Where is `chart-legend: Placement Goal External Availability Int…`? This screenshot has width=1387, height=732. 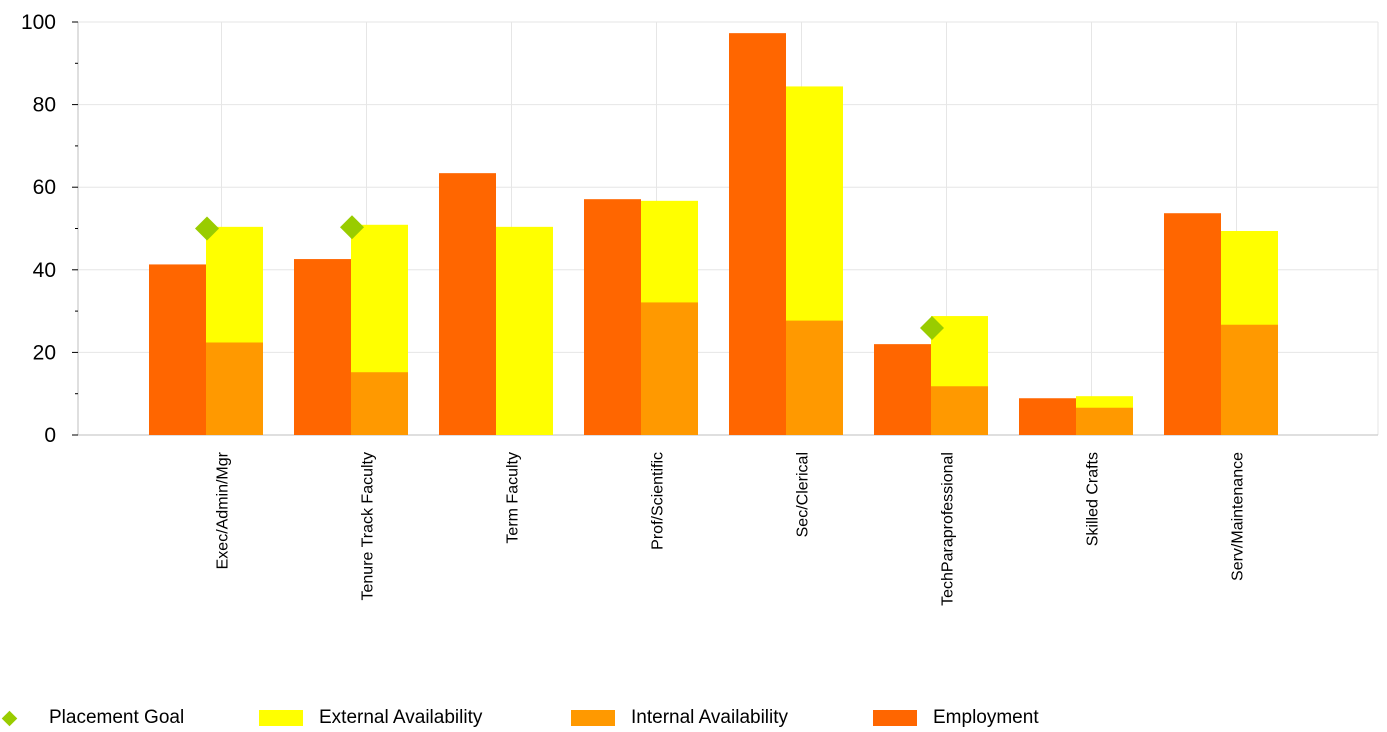
chart-legend: Placement Goal External Availability Int… is located at coordinates (693, 718).